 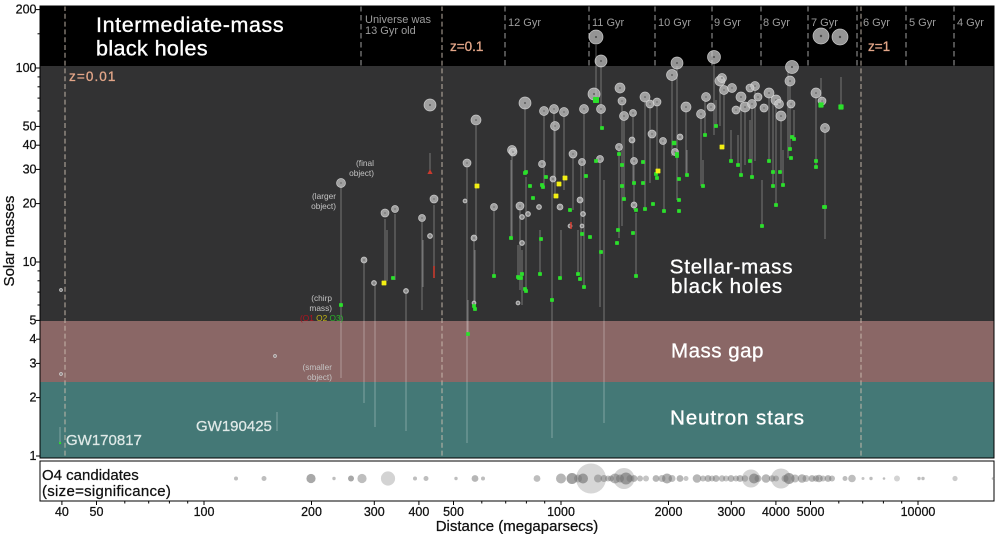 I want to click on svg-text: 4000, so click(x=776, y=512).